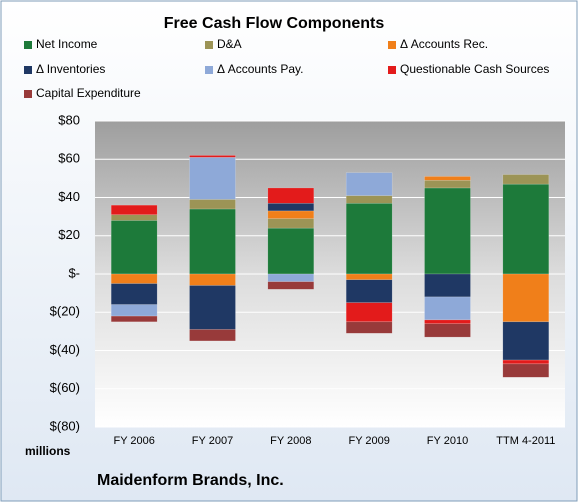 The width and height of the screenshot is (578, 502). I want to click on y-axis-unit: millions, so click(48, 451).